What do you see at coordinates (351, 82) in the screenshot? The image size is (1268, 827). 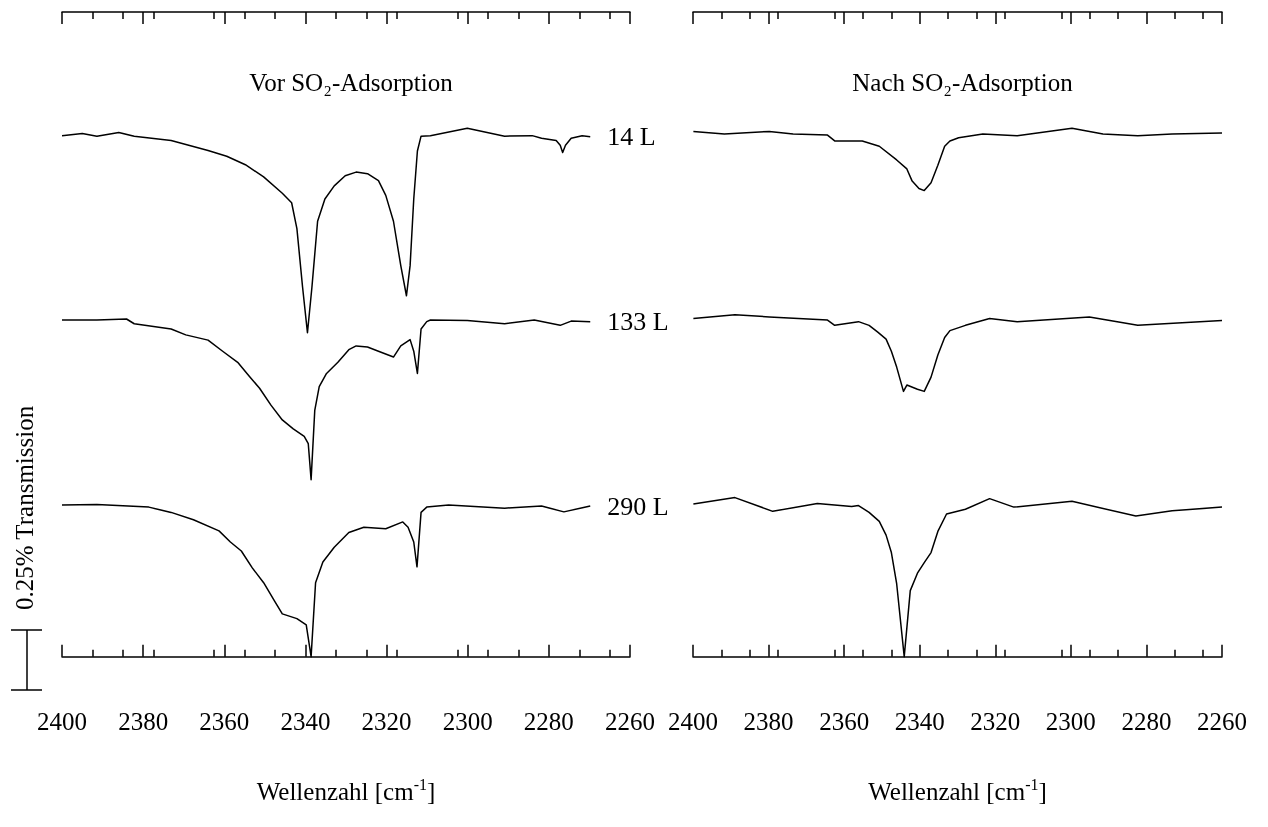 I see `chart-title: Vor SO₂-Adsorption` at bounding box center [351, 82].